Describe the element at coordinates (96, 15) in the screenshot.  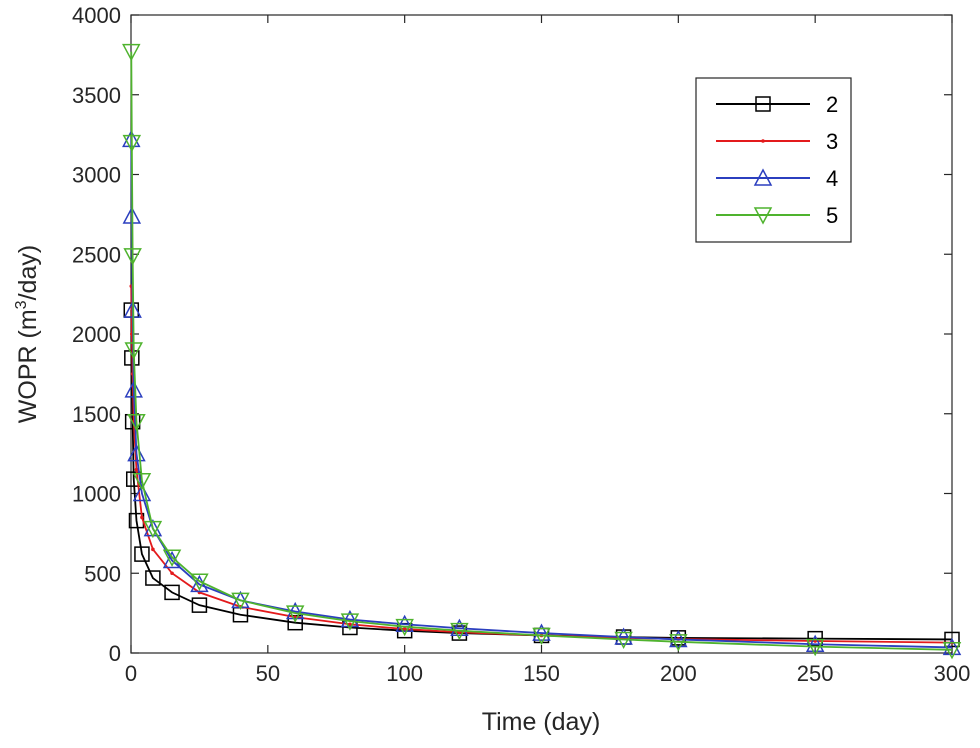
I see `y-tick-label: 4000` at that location.